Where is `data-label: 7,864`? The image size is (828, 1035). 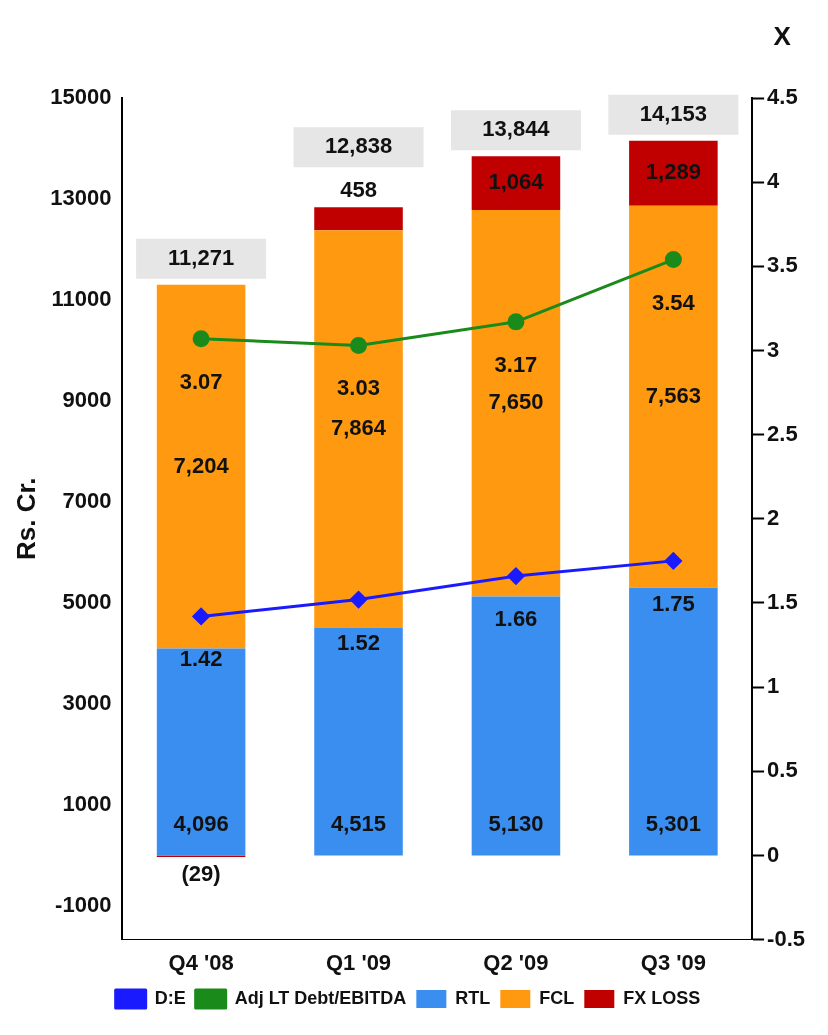
data-label: 7,864 is located at coordinates (358, 427).